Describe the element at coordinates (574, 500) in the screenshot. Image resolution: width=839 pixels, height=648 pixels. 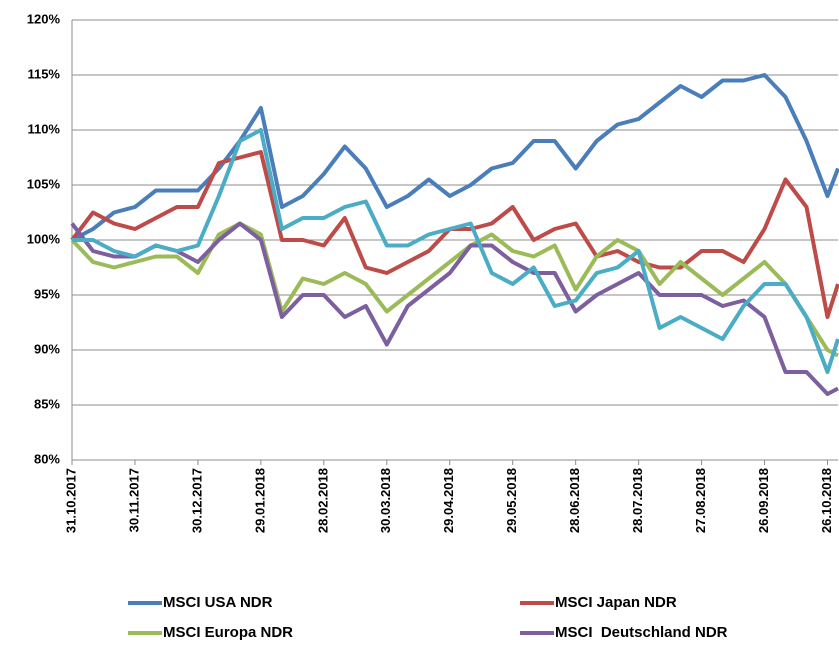
I see `x-tick-label: 28.06.2018` at that location.